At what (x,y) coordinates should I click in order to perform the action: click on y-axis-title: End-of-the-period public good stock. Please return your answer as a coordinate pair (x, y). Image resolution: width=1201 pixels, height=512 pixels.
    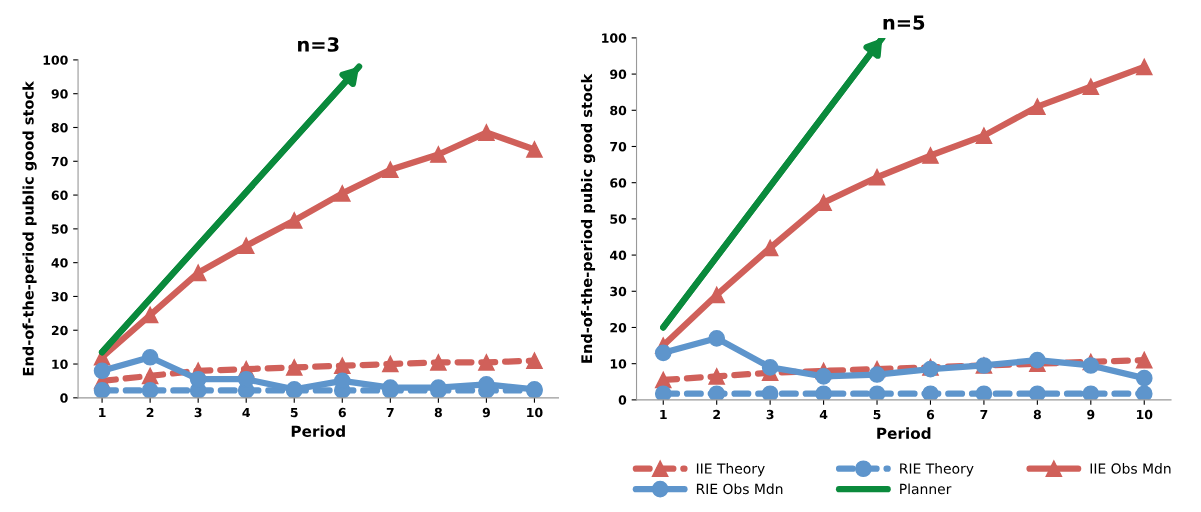
    Looking at the image, I should click on (29, 228).